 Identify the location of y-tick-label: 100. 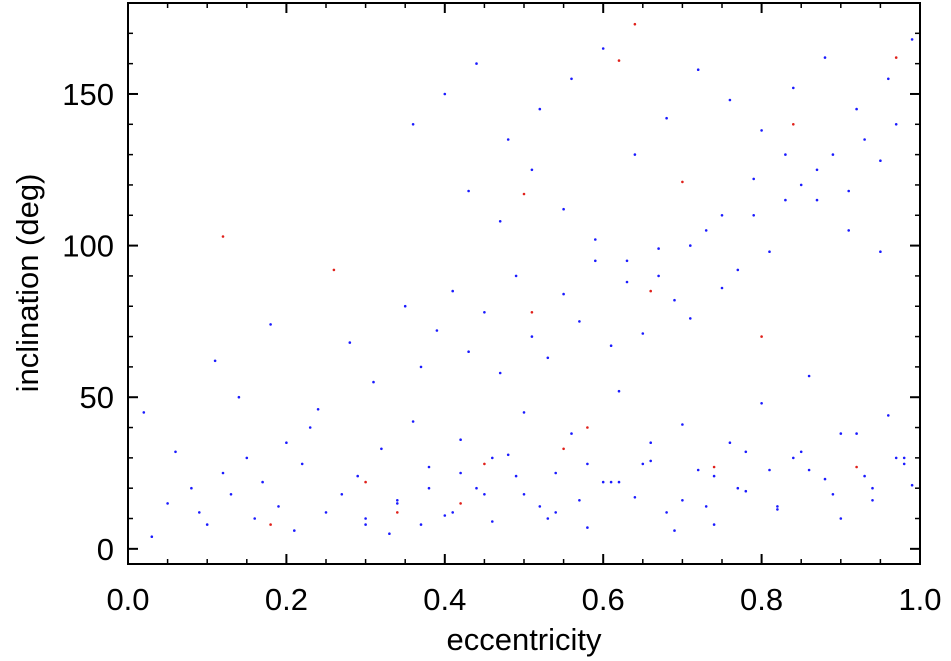
(88, 246).